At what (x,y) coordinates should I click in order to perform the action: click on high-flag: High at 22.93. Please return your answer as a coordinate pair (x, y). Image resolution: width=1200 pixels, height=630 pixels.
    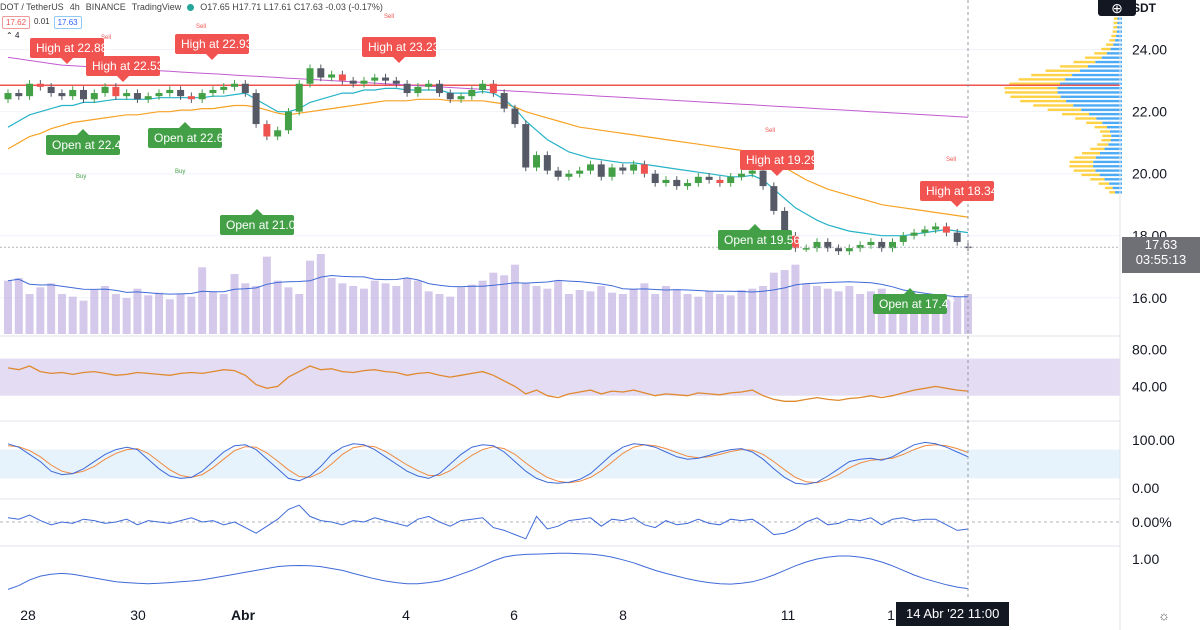
    Looking at the image, I should click on (213, 47).